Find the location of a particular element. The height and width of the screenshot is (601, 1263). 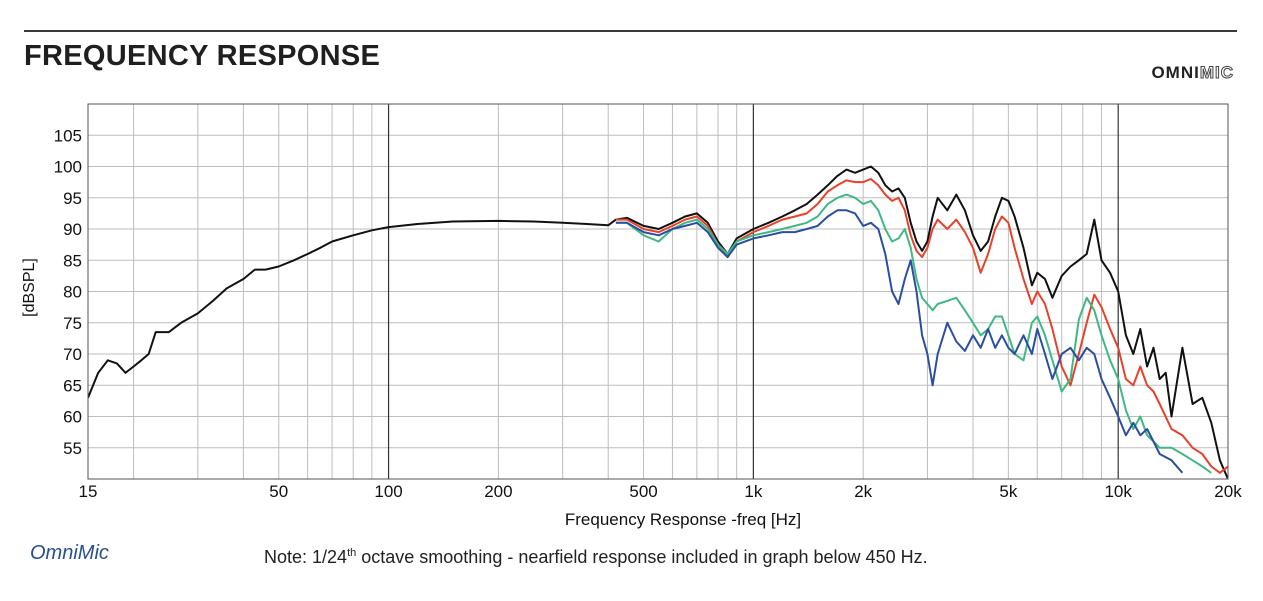

x-tick-label: 5k is located at coordinates (1008, 491).